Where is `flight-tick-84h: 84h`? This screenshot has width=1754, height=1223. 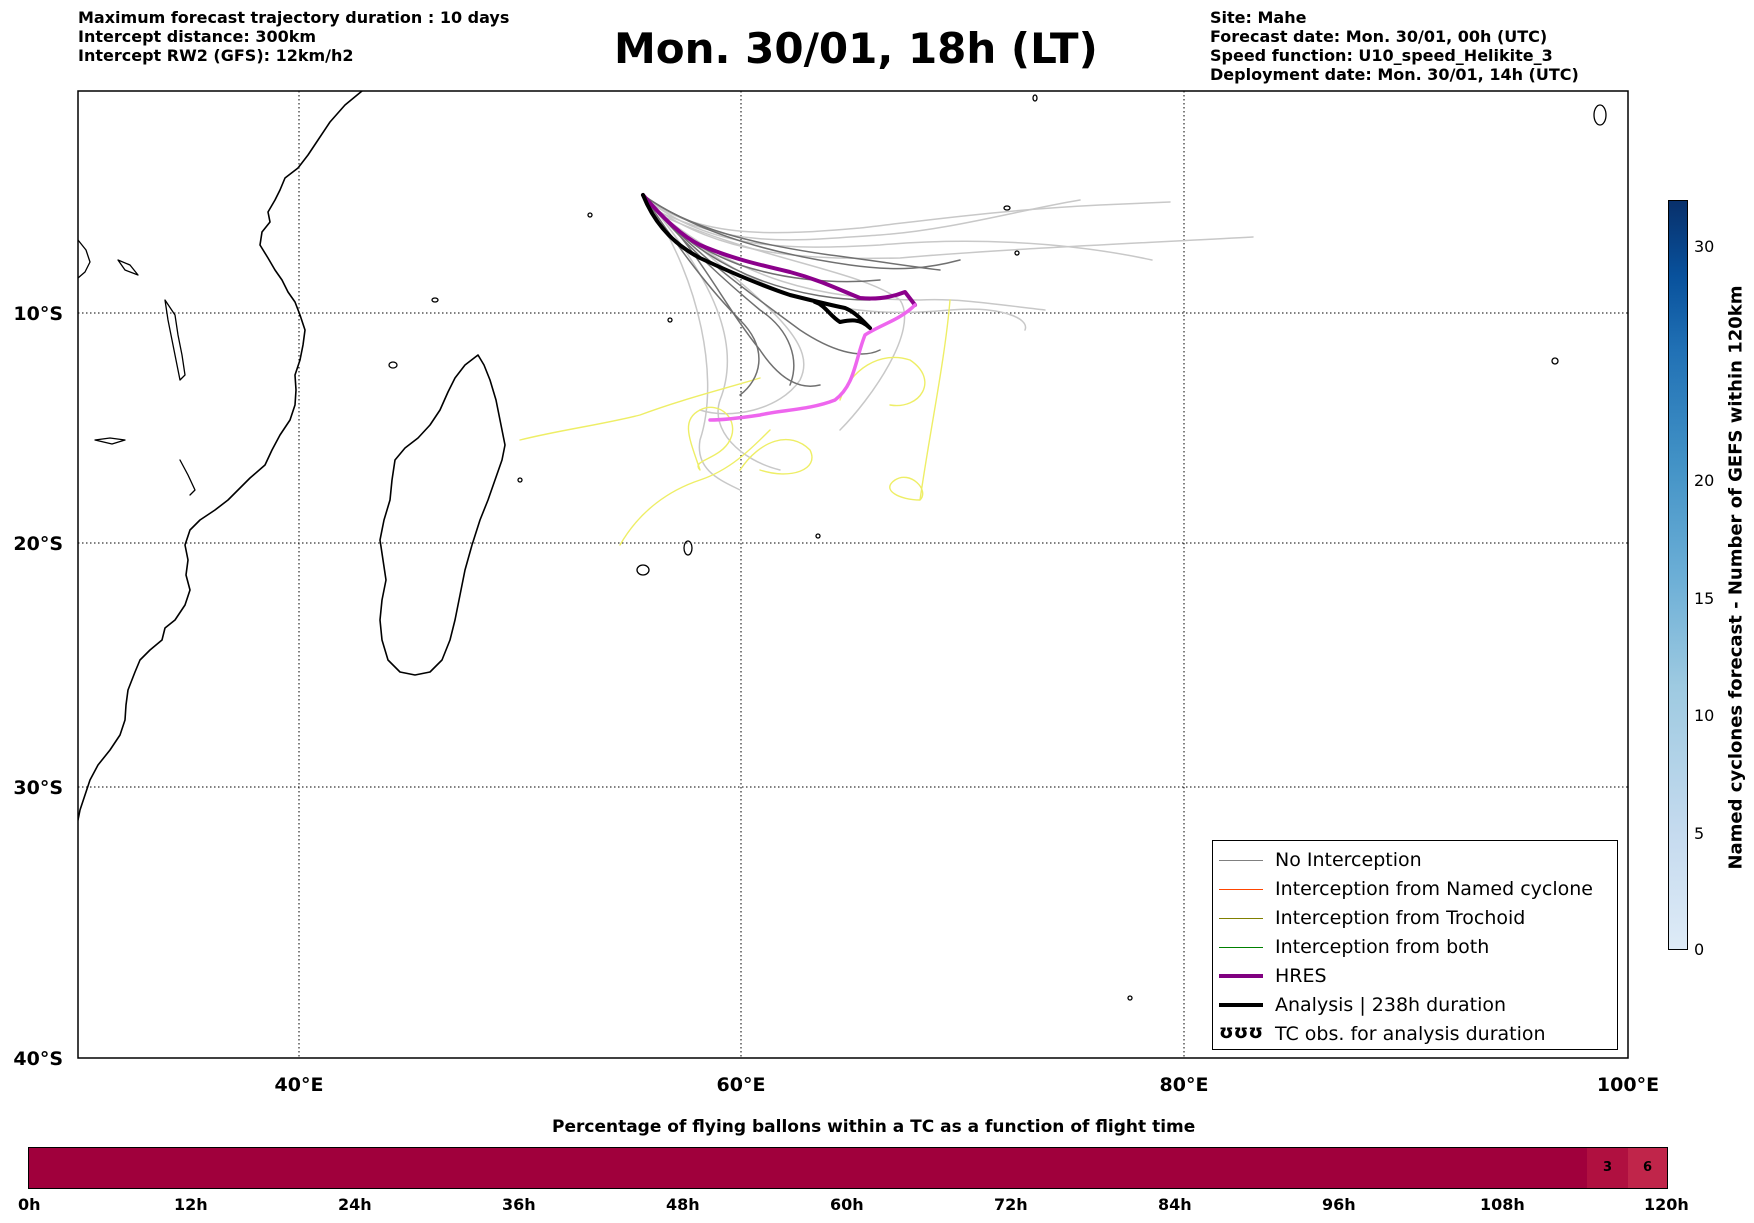 flight-tick-84h: 84h is located at coordinates (1175, 1204).